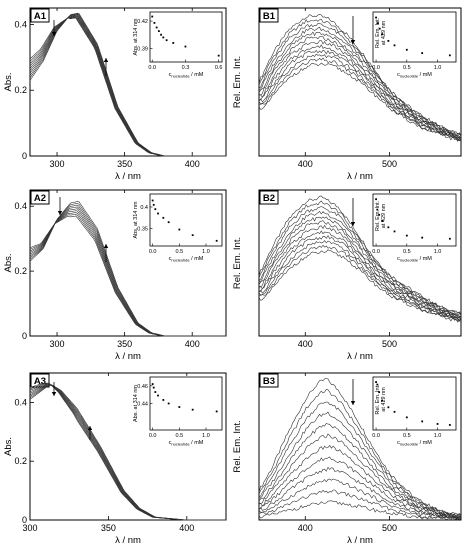  What do you see at coordinates (384, 215) in the screenshot?
I see `inset-y-title-line: at 429 nm` at bounding box center [384, 215].